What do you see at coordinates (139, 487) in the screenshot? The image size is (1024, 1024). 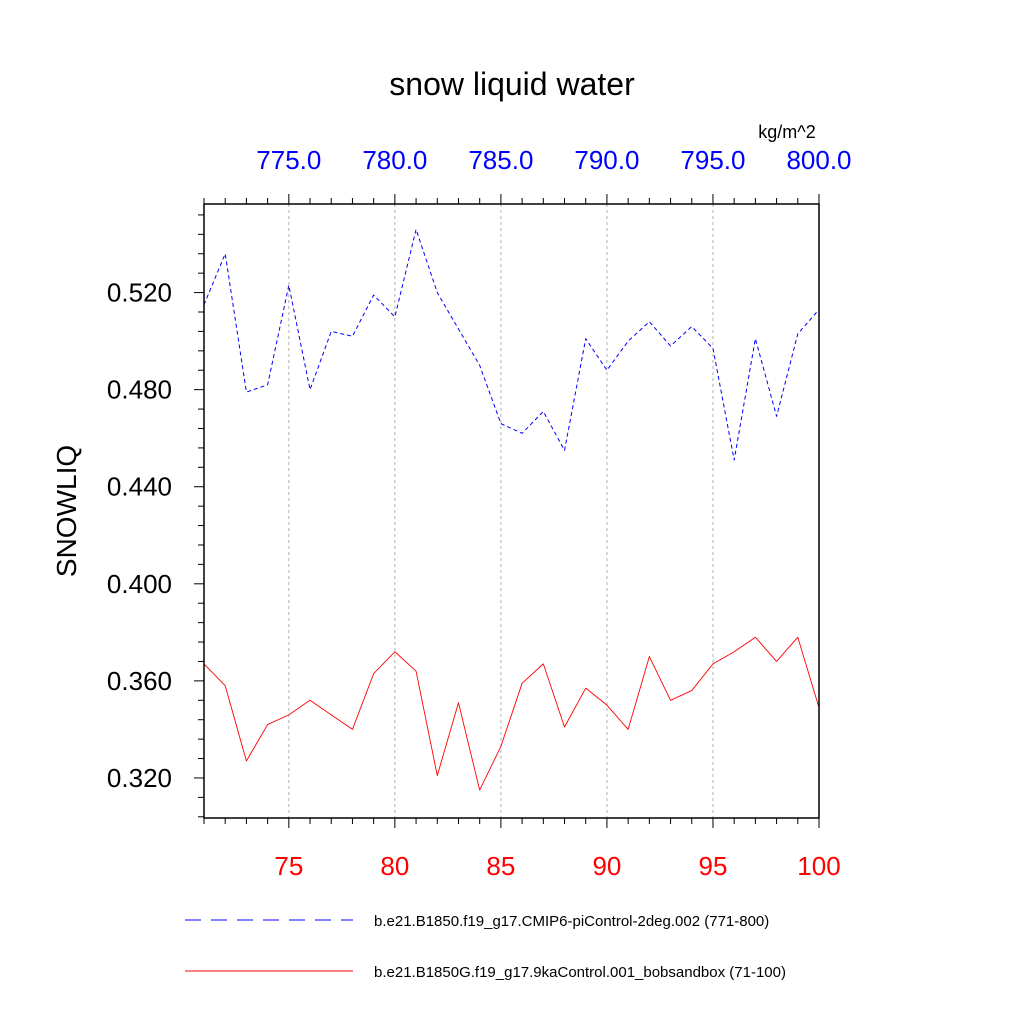 I see `y-tick-label: 0.440` at bounding box center [139, 487].